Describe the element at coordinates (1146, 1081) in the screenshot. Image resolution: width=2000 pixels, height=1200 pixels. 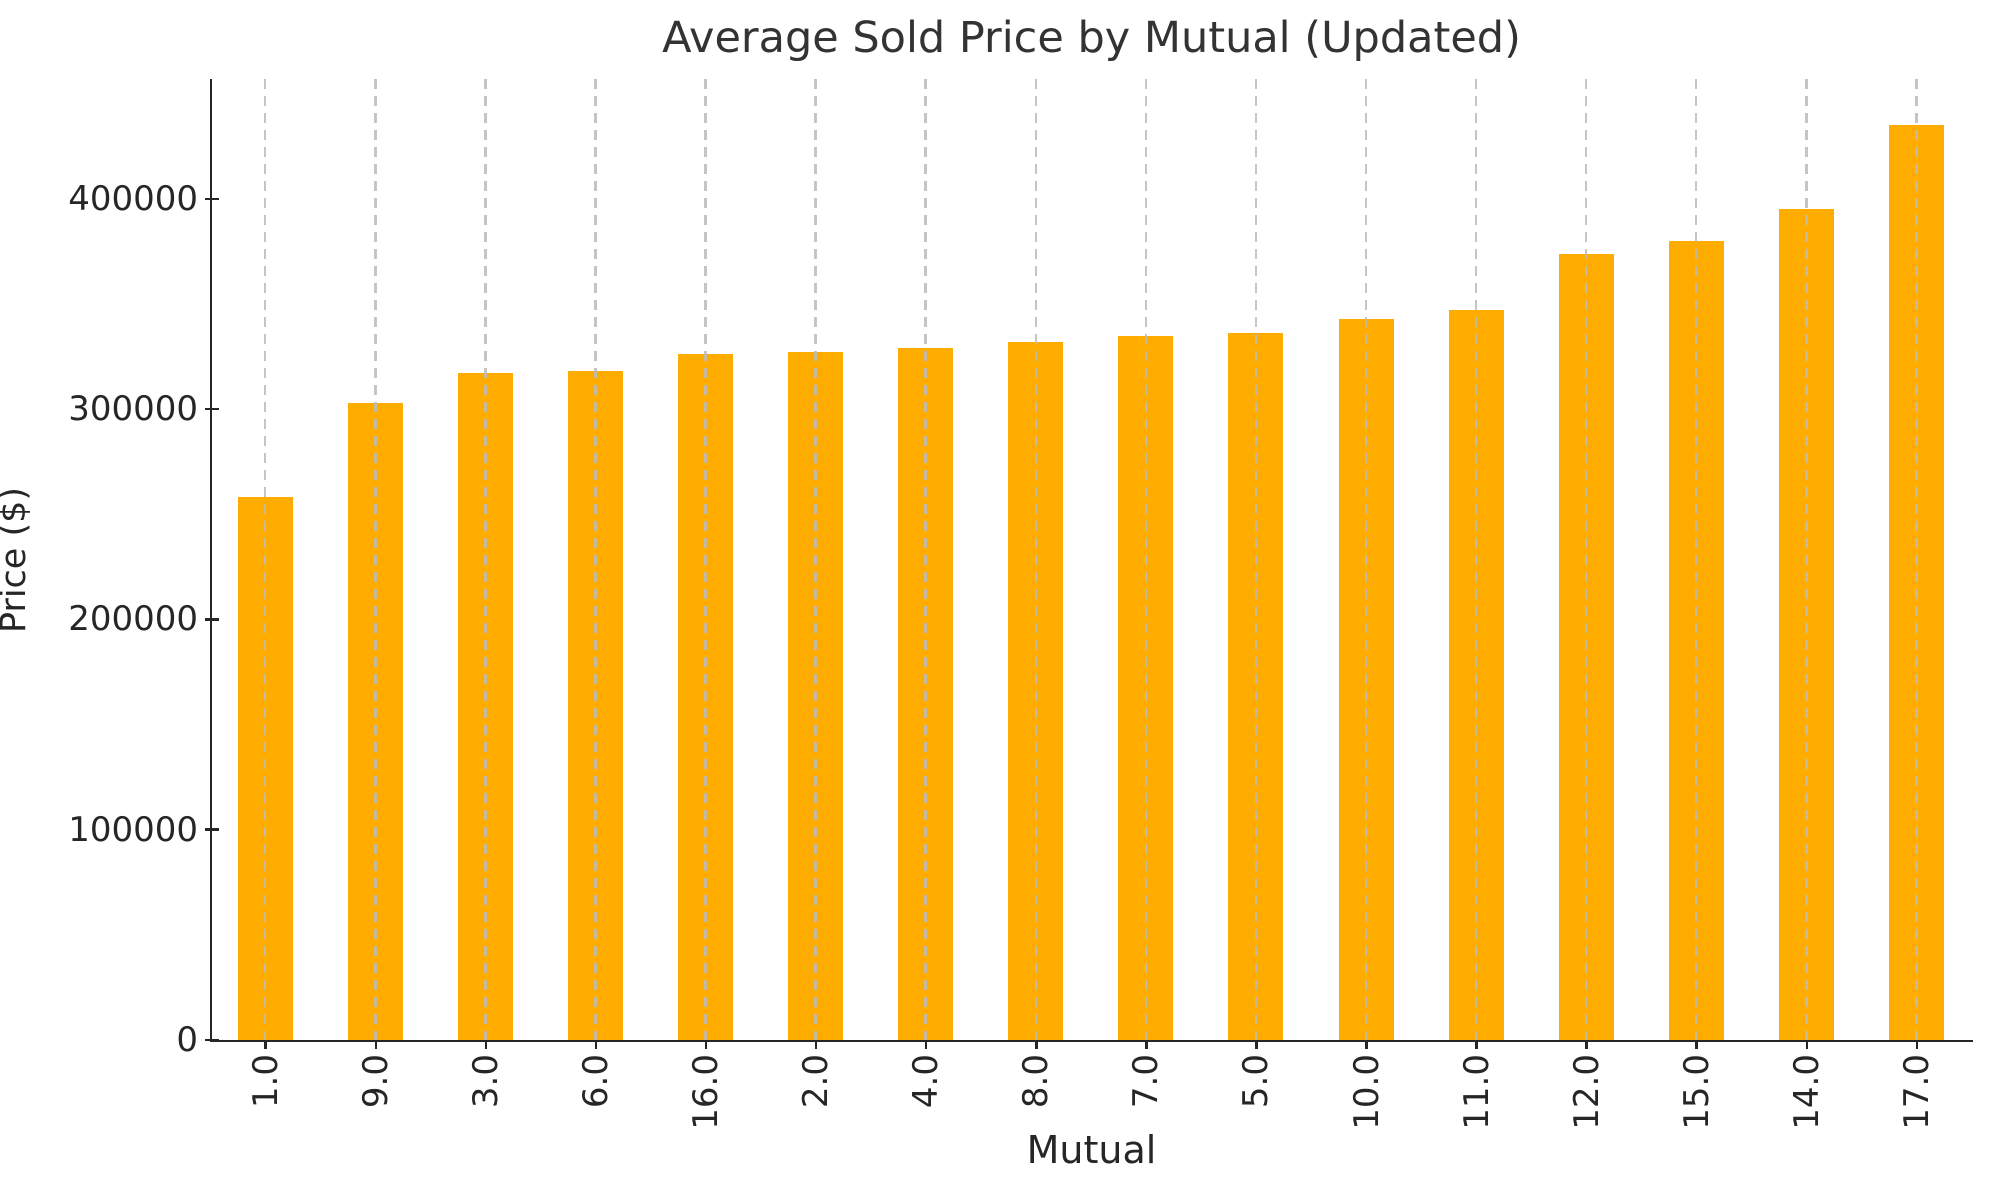
I see `x-tick-label: 7.0` at that location.